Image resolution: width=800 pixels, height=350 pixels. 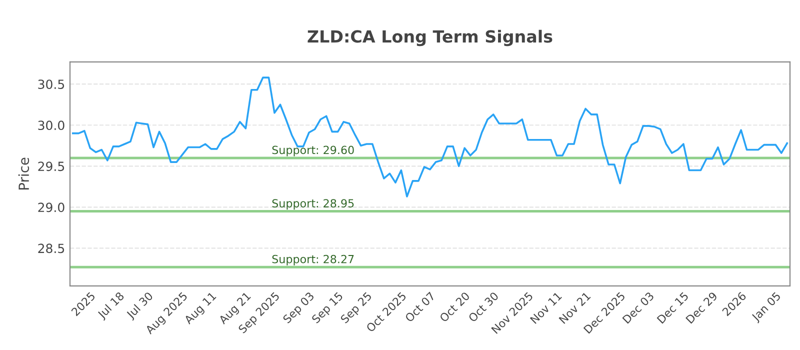 What do you see at coordinates (454, 307) in the screenshot?
I see `x-tick-label: Oct 20` at bounding box center [454, 307].